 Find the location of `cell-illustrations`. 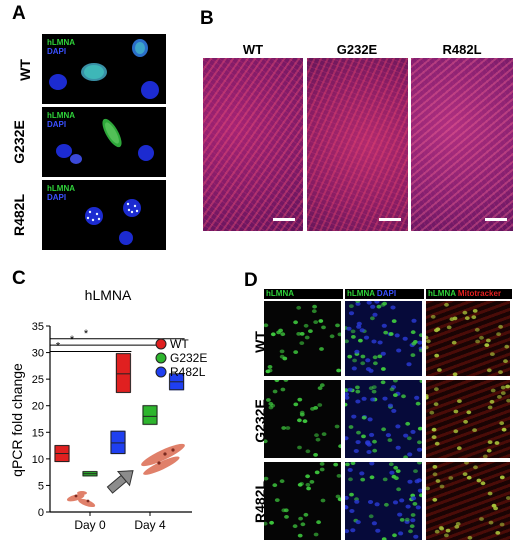

cell-illustrations is located at coordinates (125, 475).